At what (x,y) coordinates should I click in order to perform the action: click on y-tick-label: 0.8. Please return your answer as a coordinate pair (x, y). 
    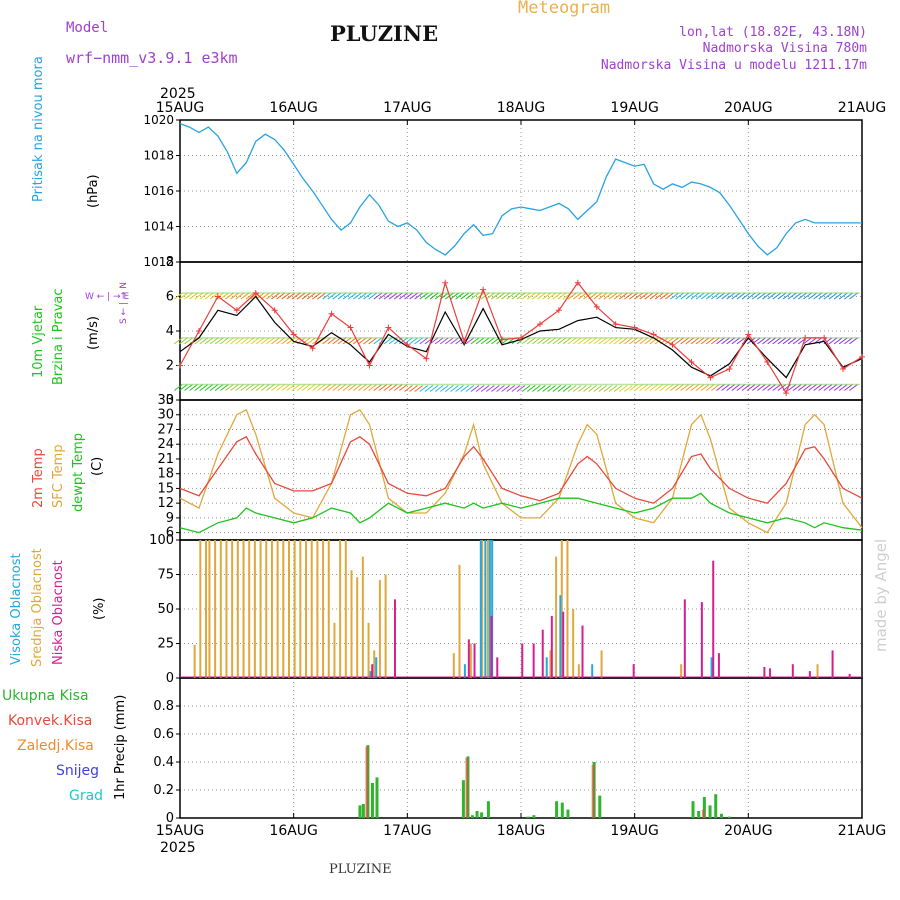
    Looking at the image, I should click on (163, 706).